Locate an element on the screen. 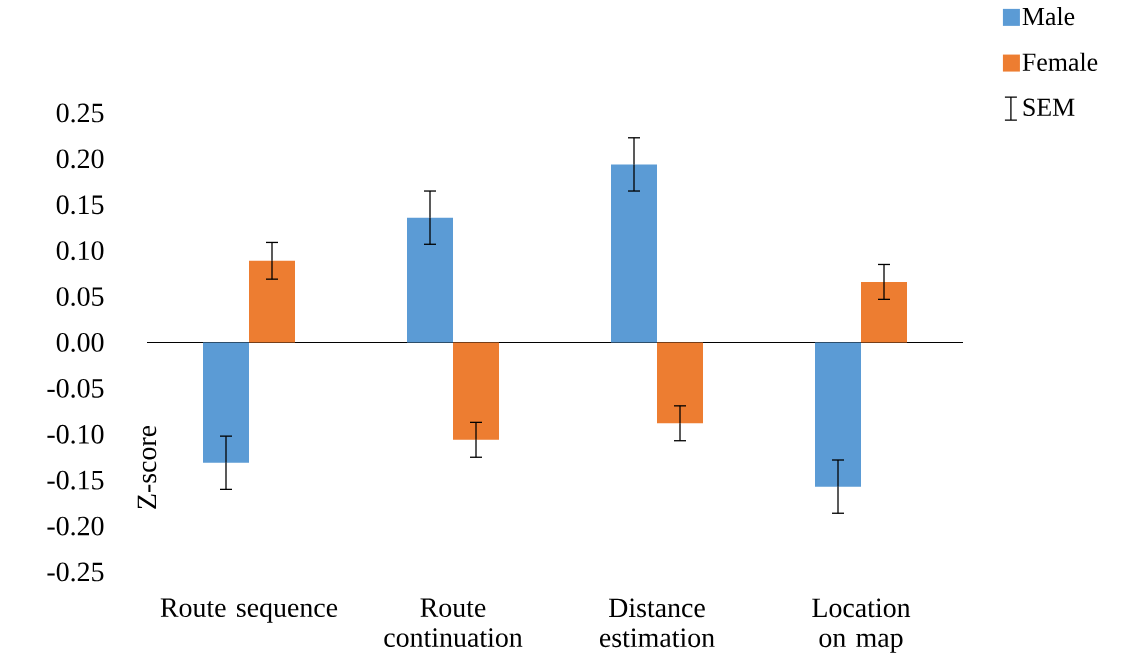 The height and width of the screenshot is (666, 1132). y-tick-label: -0.10 is located at coordinates (75, 434).